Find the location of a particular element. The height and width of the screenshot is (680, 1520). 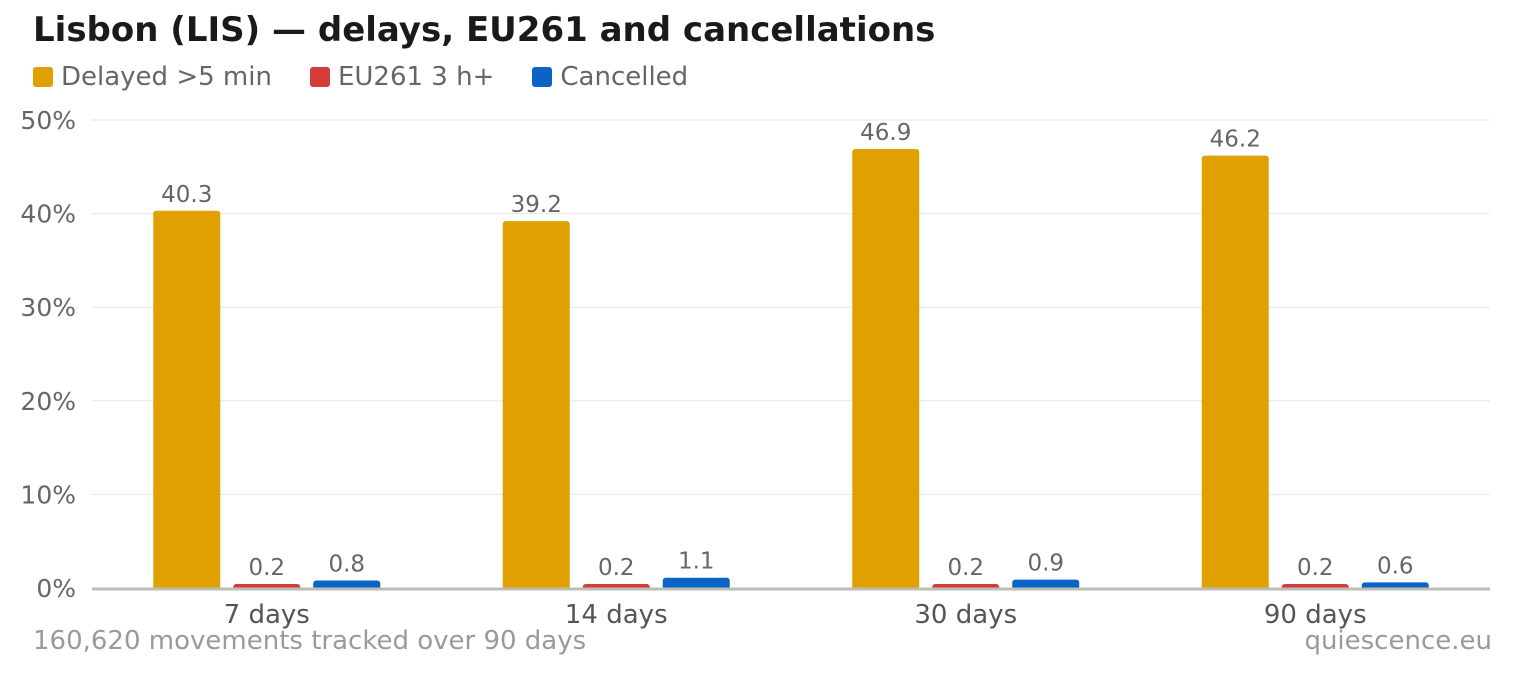

footer-note: 160,620 movements tracked over 90 days is located at coordinates (310, 641).